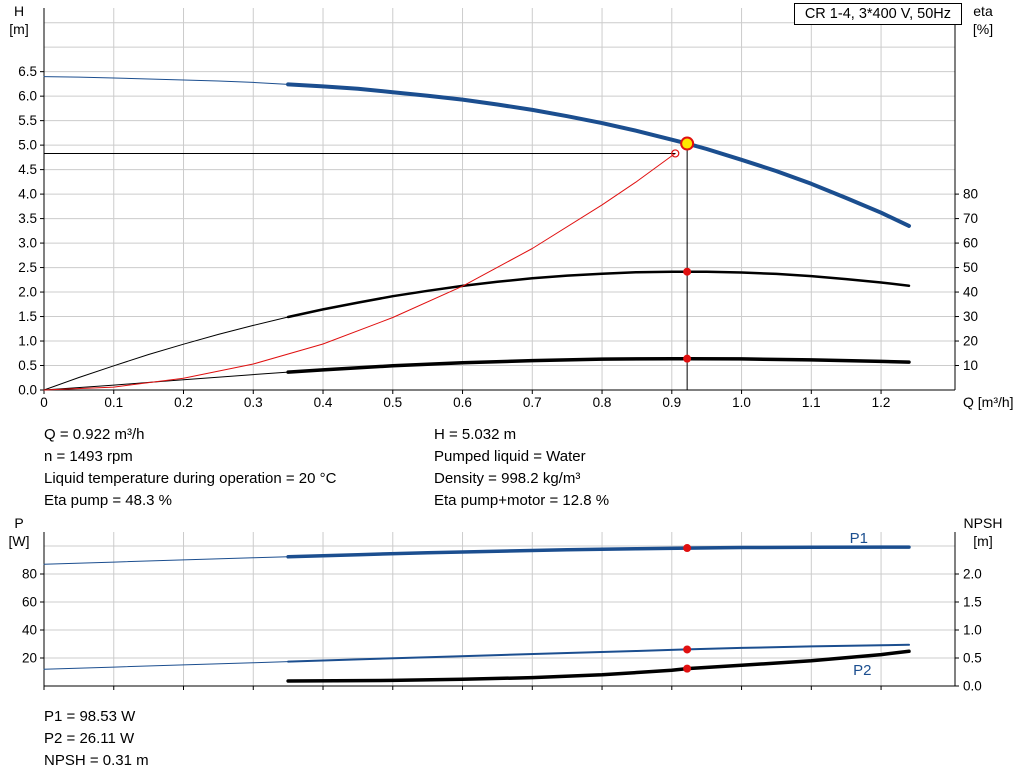 This screenshot has width=1024, height=781. Describe the element at coordinates (27, 169) in the screenshot. I see `svg-text: 4.5` at that location.